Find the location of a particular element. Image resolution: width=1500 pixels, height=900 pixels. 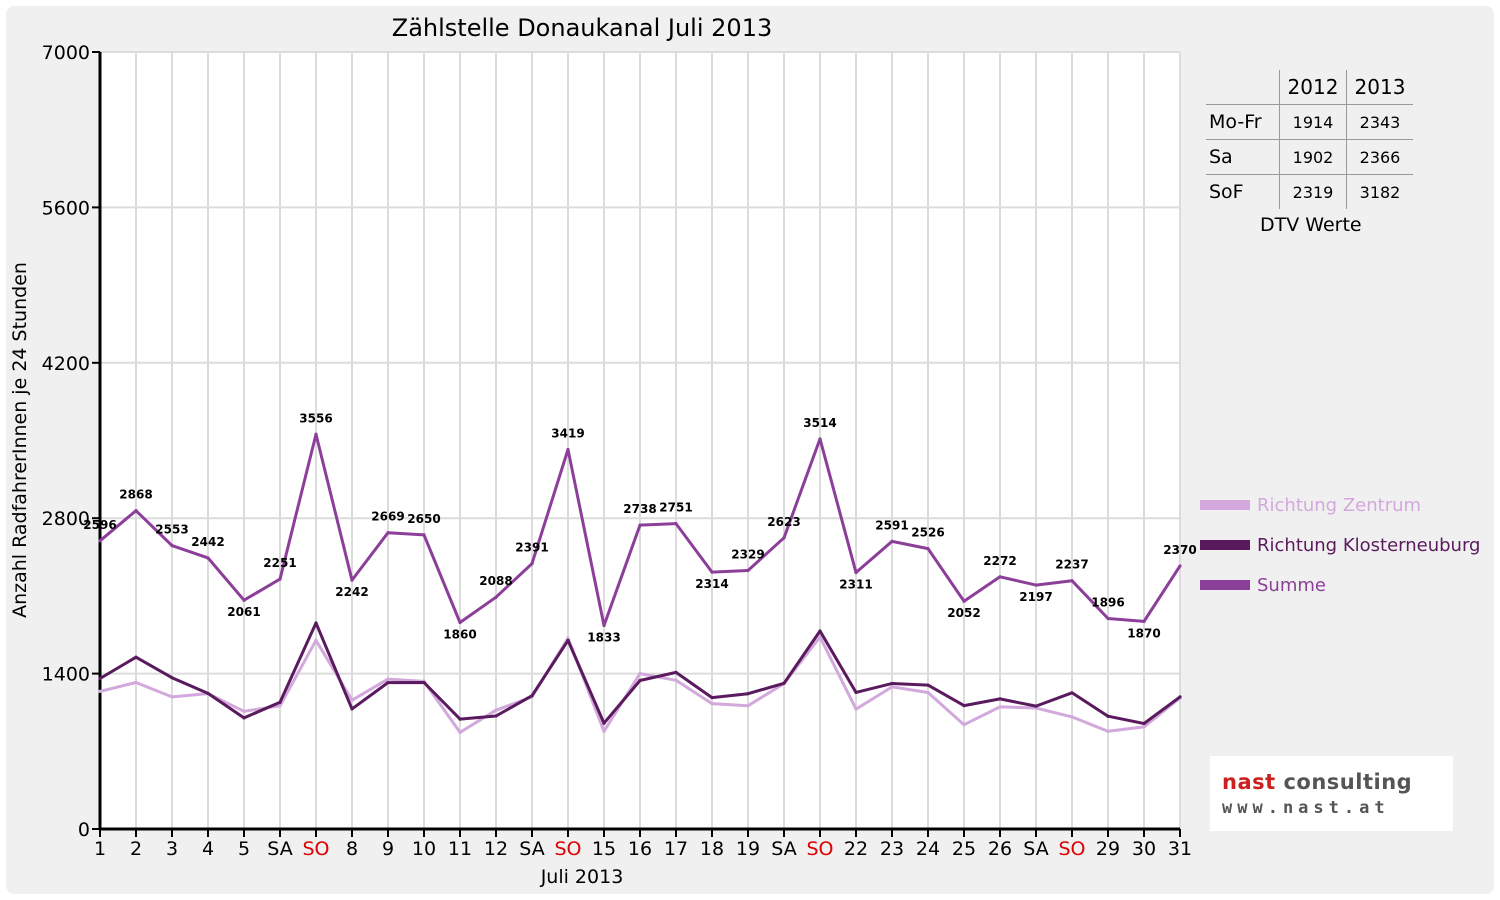

x-tick-label: 3 is located at coordinates (172, 849).